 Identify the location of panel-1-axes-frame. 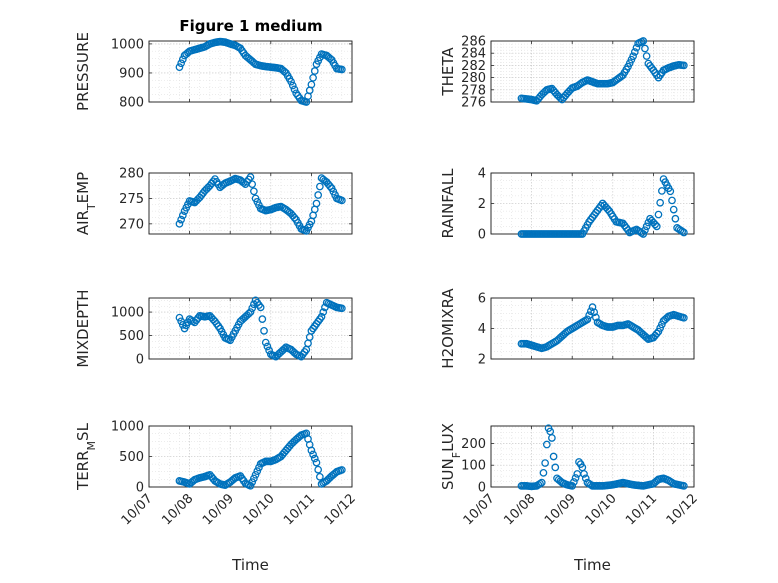
(250, 71).